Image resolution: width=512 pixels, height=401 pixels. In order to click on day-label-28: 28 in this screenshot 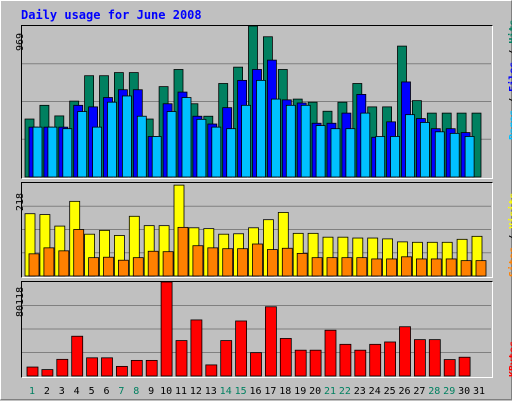, I will do `click(434, 391)`.